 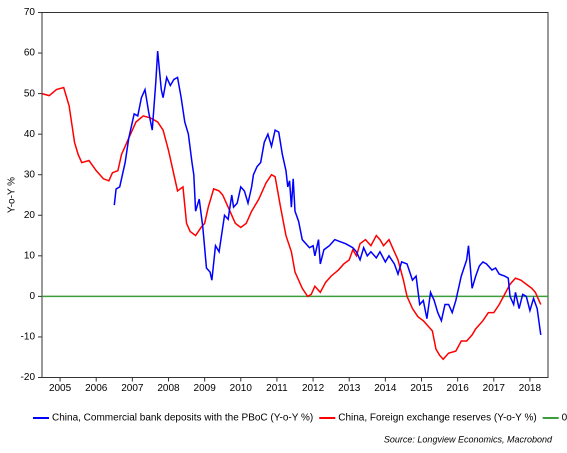 What do you see at coordinates (564, 418) in the screenshot?
I see `legend-label: 0` at bounding box center [564, 418].